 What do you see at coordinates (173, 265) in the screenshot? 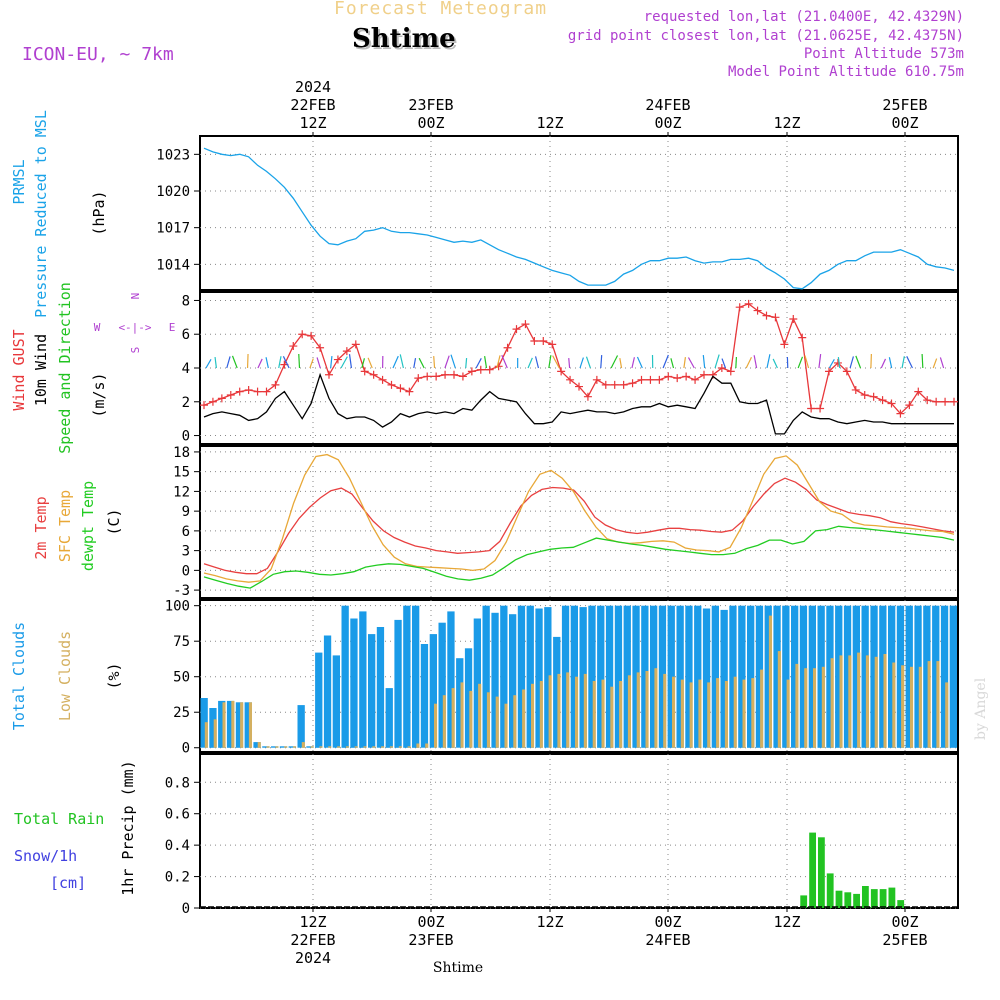
I see `ytick-label: 1014` at bounding box center [173, 265].